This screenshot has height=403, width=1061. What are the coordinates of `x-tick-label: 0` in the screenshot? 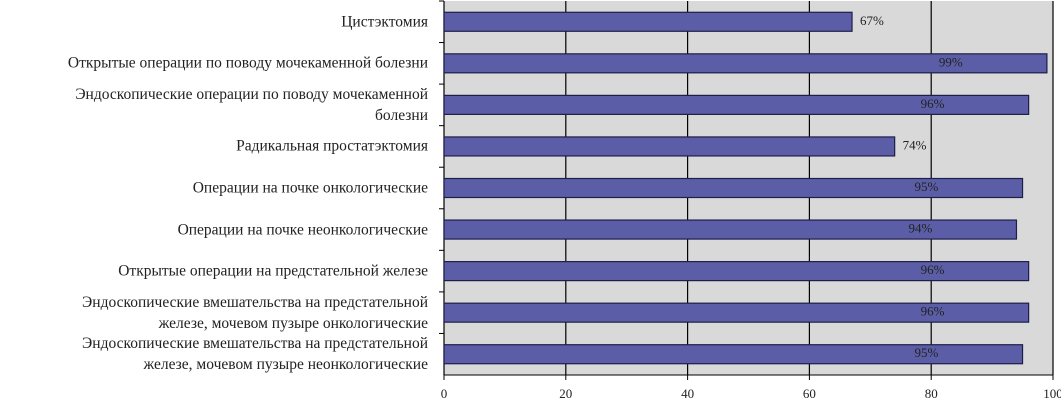 It's located at (444, 393).